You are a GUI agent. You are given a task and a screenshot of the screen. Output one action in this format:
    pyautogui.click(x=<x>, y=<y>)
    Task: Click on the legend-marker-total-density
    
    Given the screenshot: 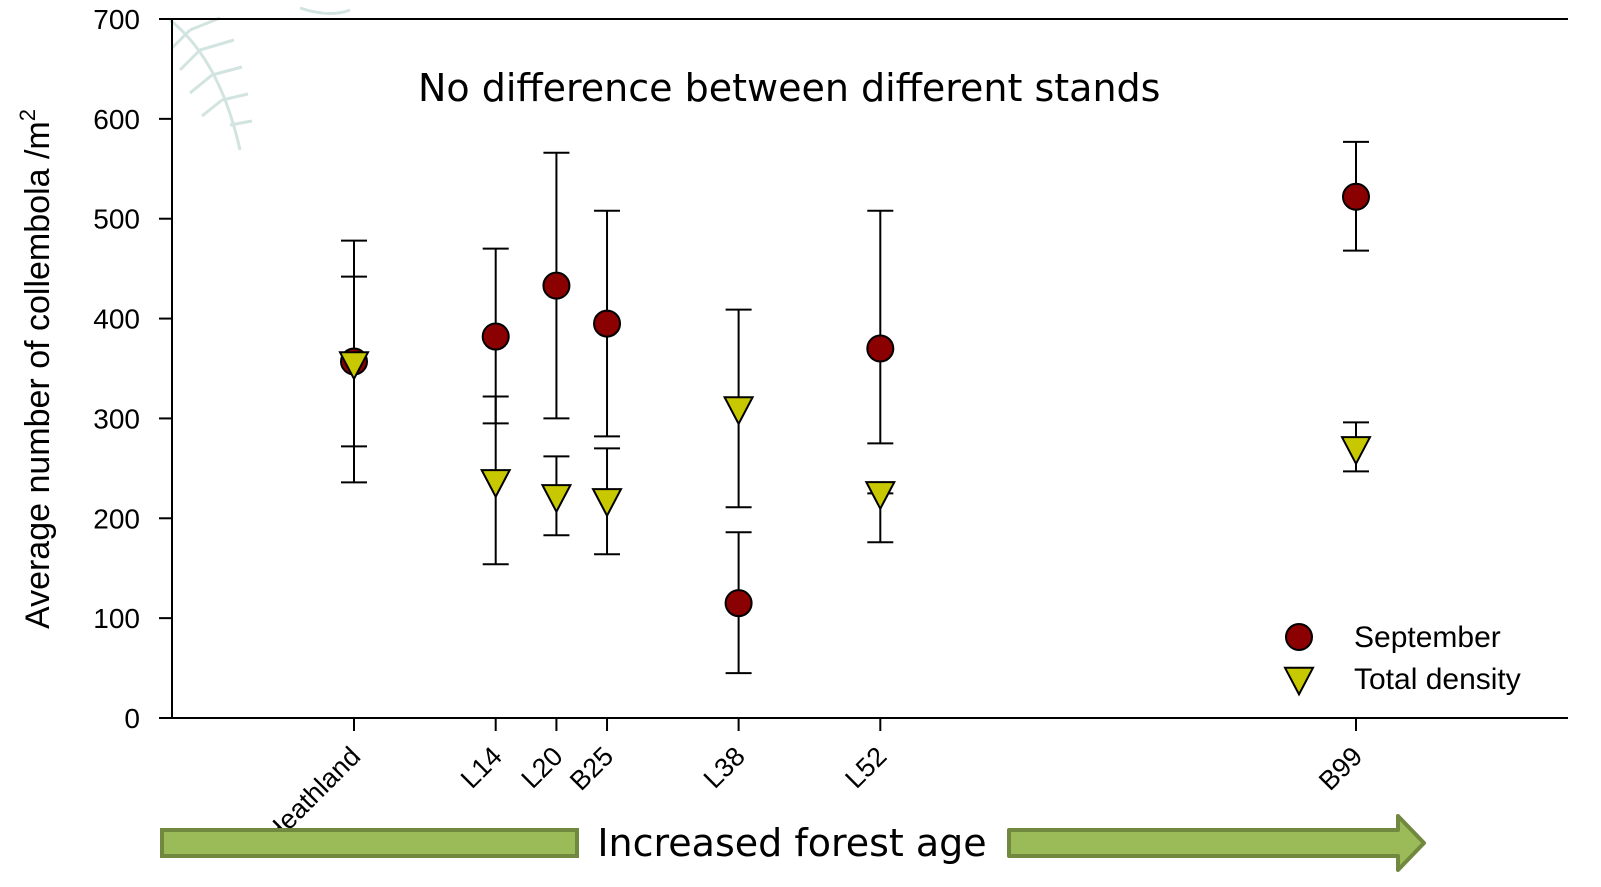 What is the action you would take?
    pyautogui.click(x=1299, y=681)
    